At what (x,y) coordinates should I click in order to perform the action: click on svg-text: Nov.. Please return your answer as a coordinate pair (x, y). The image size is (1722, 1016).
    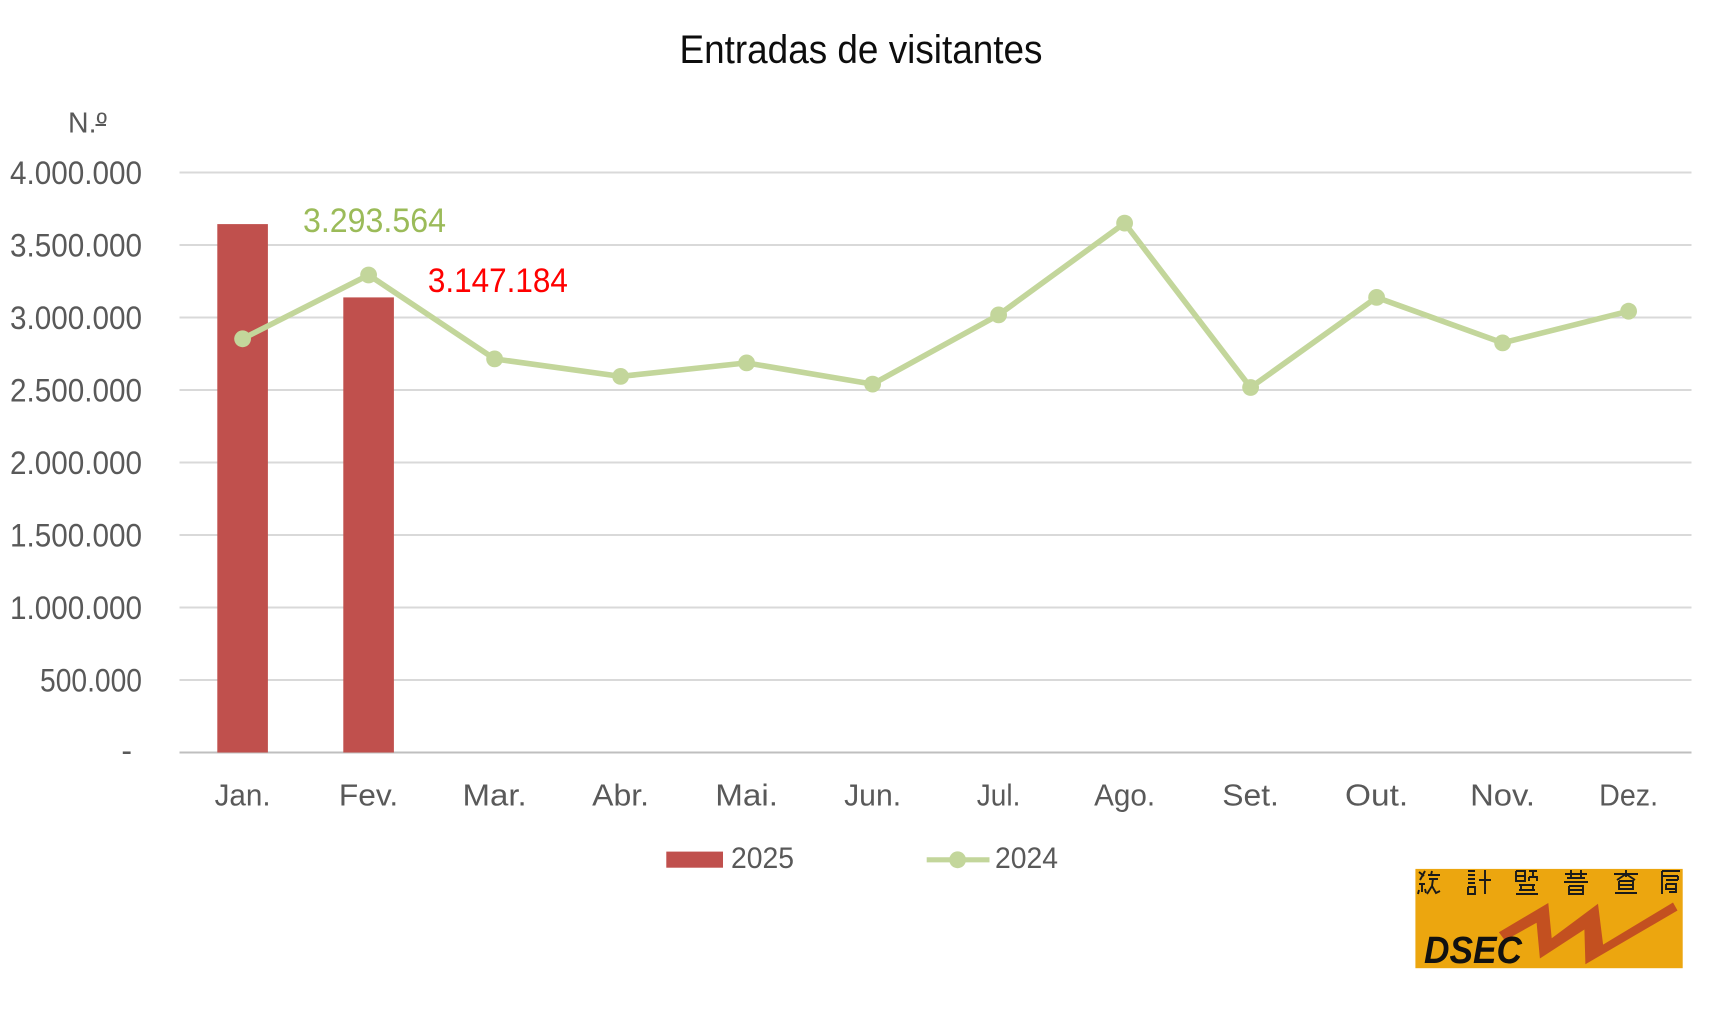
    Looking at the image, I should click on (1502, 795).